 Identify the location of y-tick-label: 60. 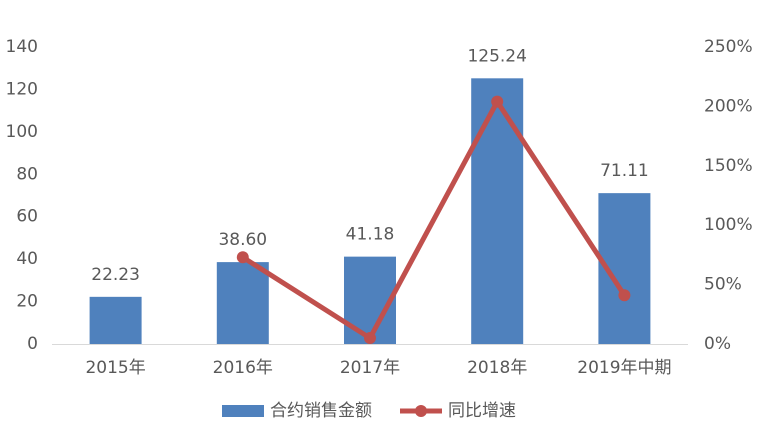
(27, 217).